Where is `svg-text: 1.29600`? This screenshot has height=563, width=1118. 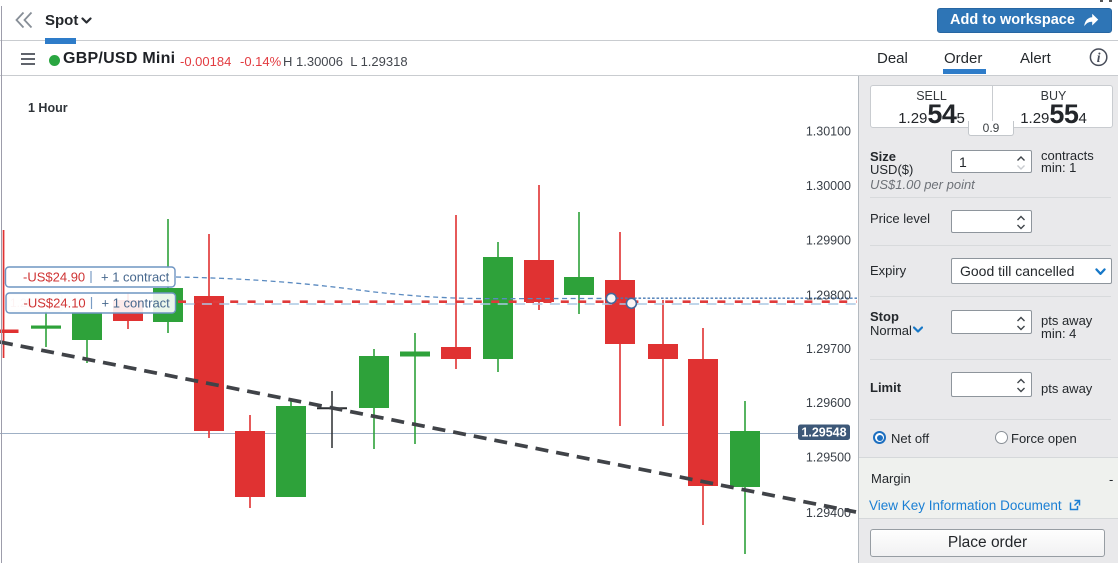 svg-text: 1.29600 is located at coordinates (828, 403).